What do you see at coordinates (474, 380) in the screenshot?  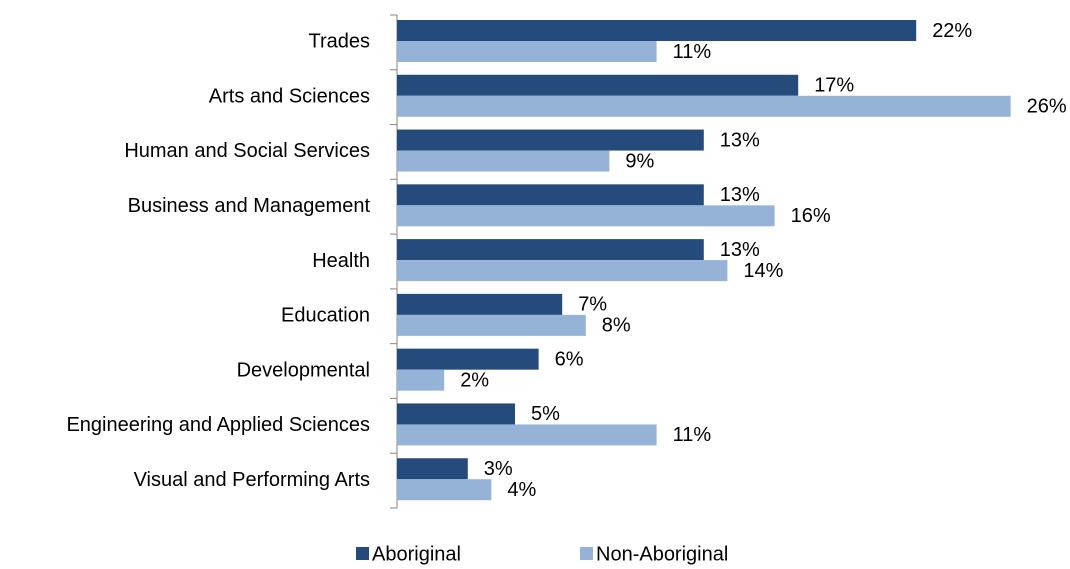 I see `data-label: 2%` at bounding box center [474, 380].